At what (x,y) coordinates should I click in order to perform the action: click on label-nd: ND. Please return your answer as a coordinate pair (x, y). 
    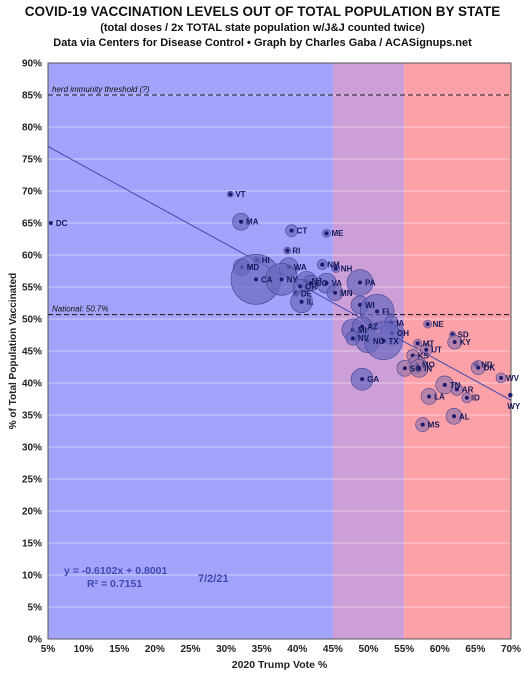
    Looking at the image, I should click on (487, 364).